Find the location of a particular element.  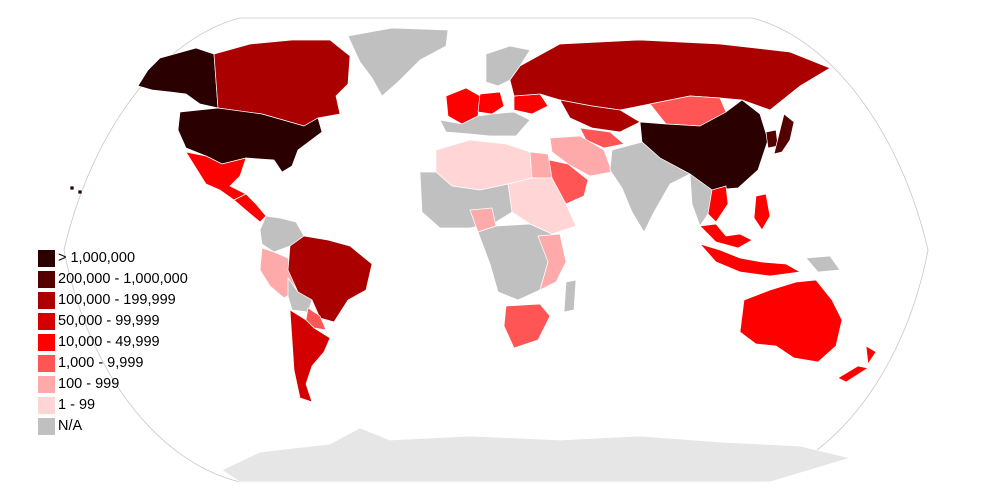

region-vietnam is located at coordinates (718, 204).